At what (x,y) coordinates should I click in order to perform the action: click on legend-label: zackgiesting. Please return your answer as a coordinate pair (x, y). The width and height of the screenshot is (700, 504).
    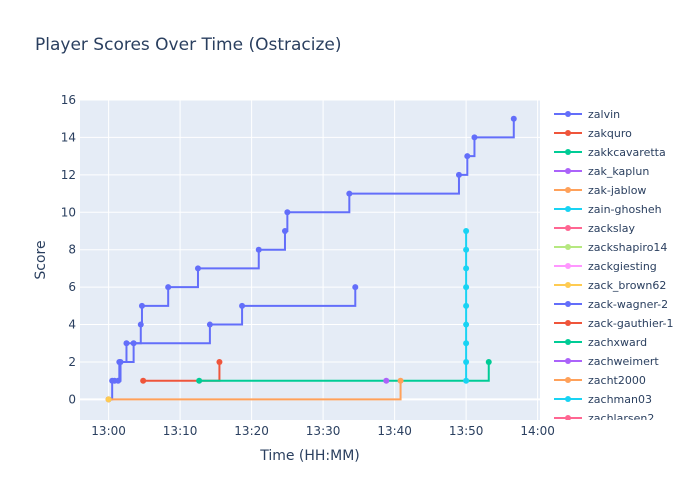
    Looking at the image, I should click on (622, 266).